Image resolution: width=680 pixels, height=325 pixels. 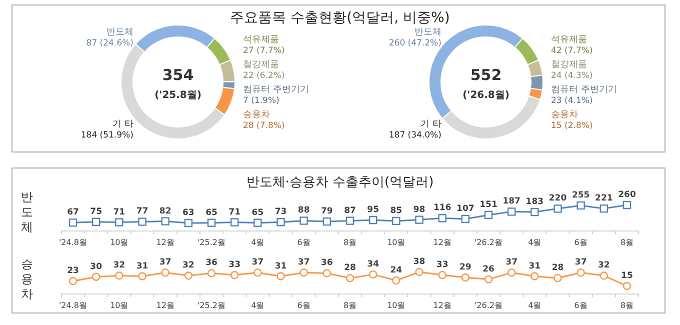 I want to click on data-label: 87, so click(x=350, y=211).